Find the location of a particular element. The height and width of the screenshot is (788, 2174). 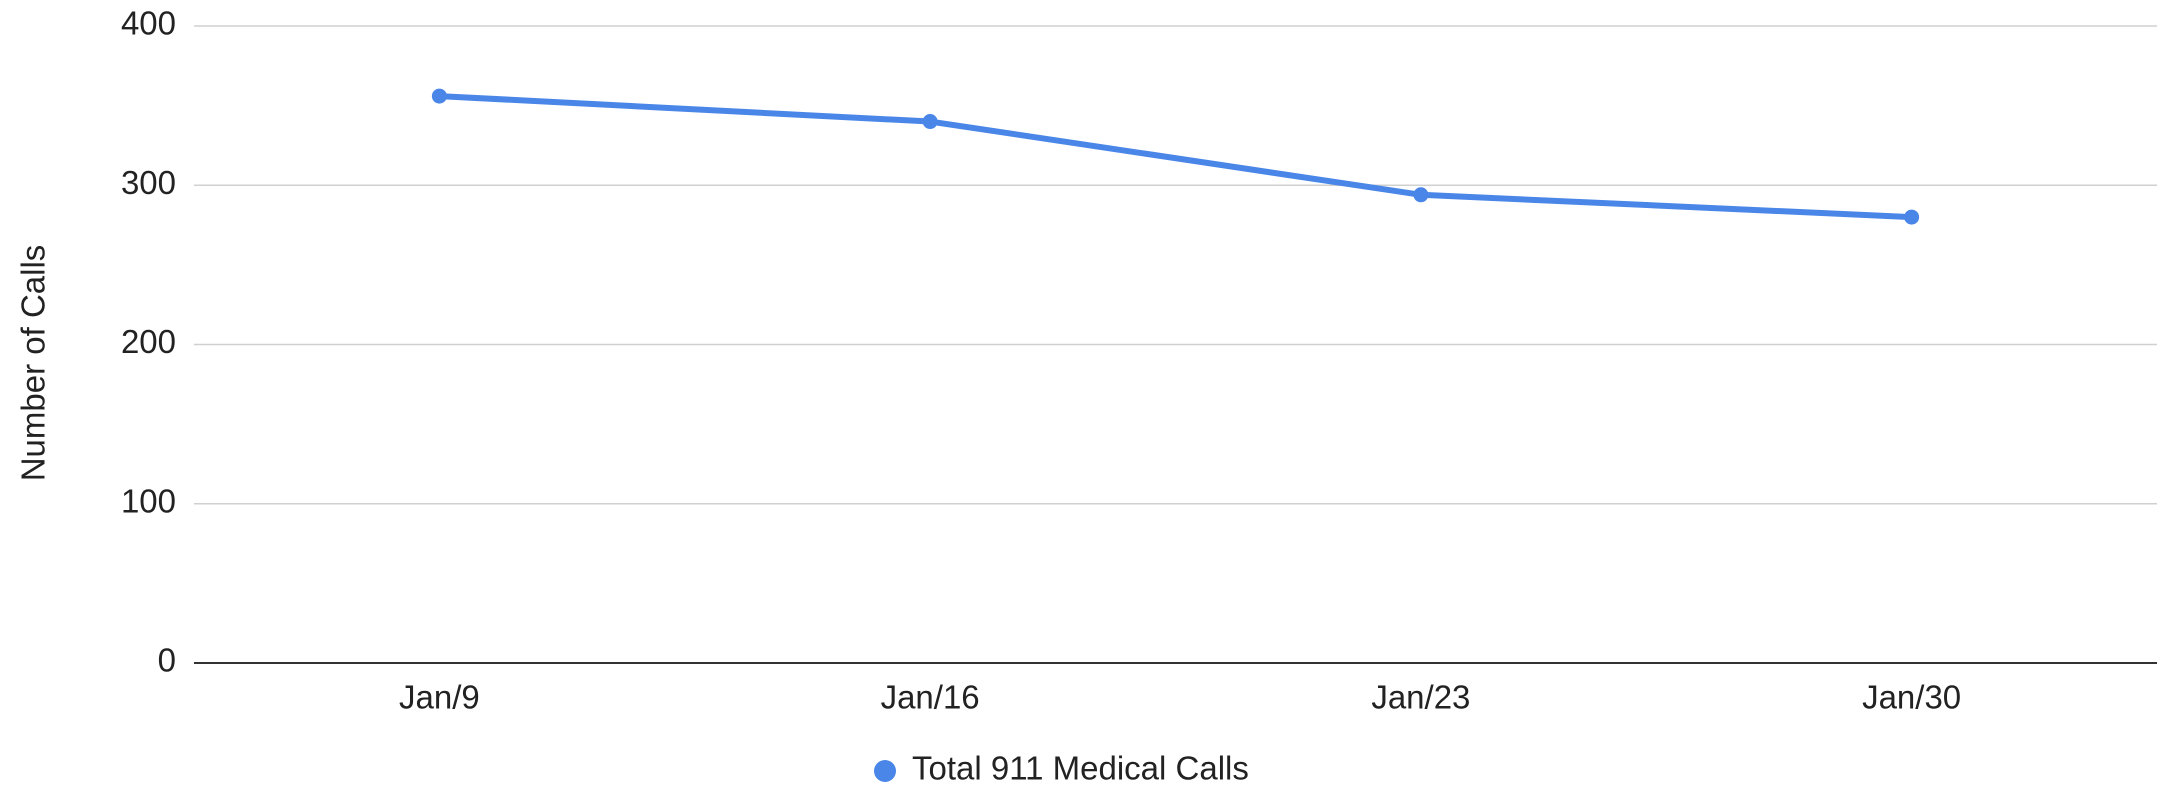

y-tick-label: 200 is located at coordinates (148, 341).